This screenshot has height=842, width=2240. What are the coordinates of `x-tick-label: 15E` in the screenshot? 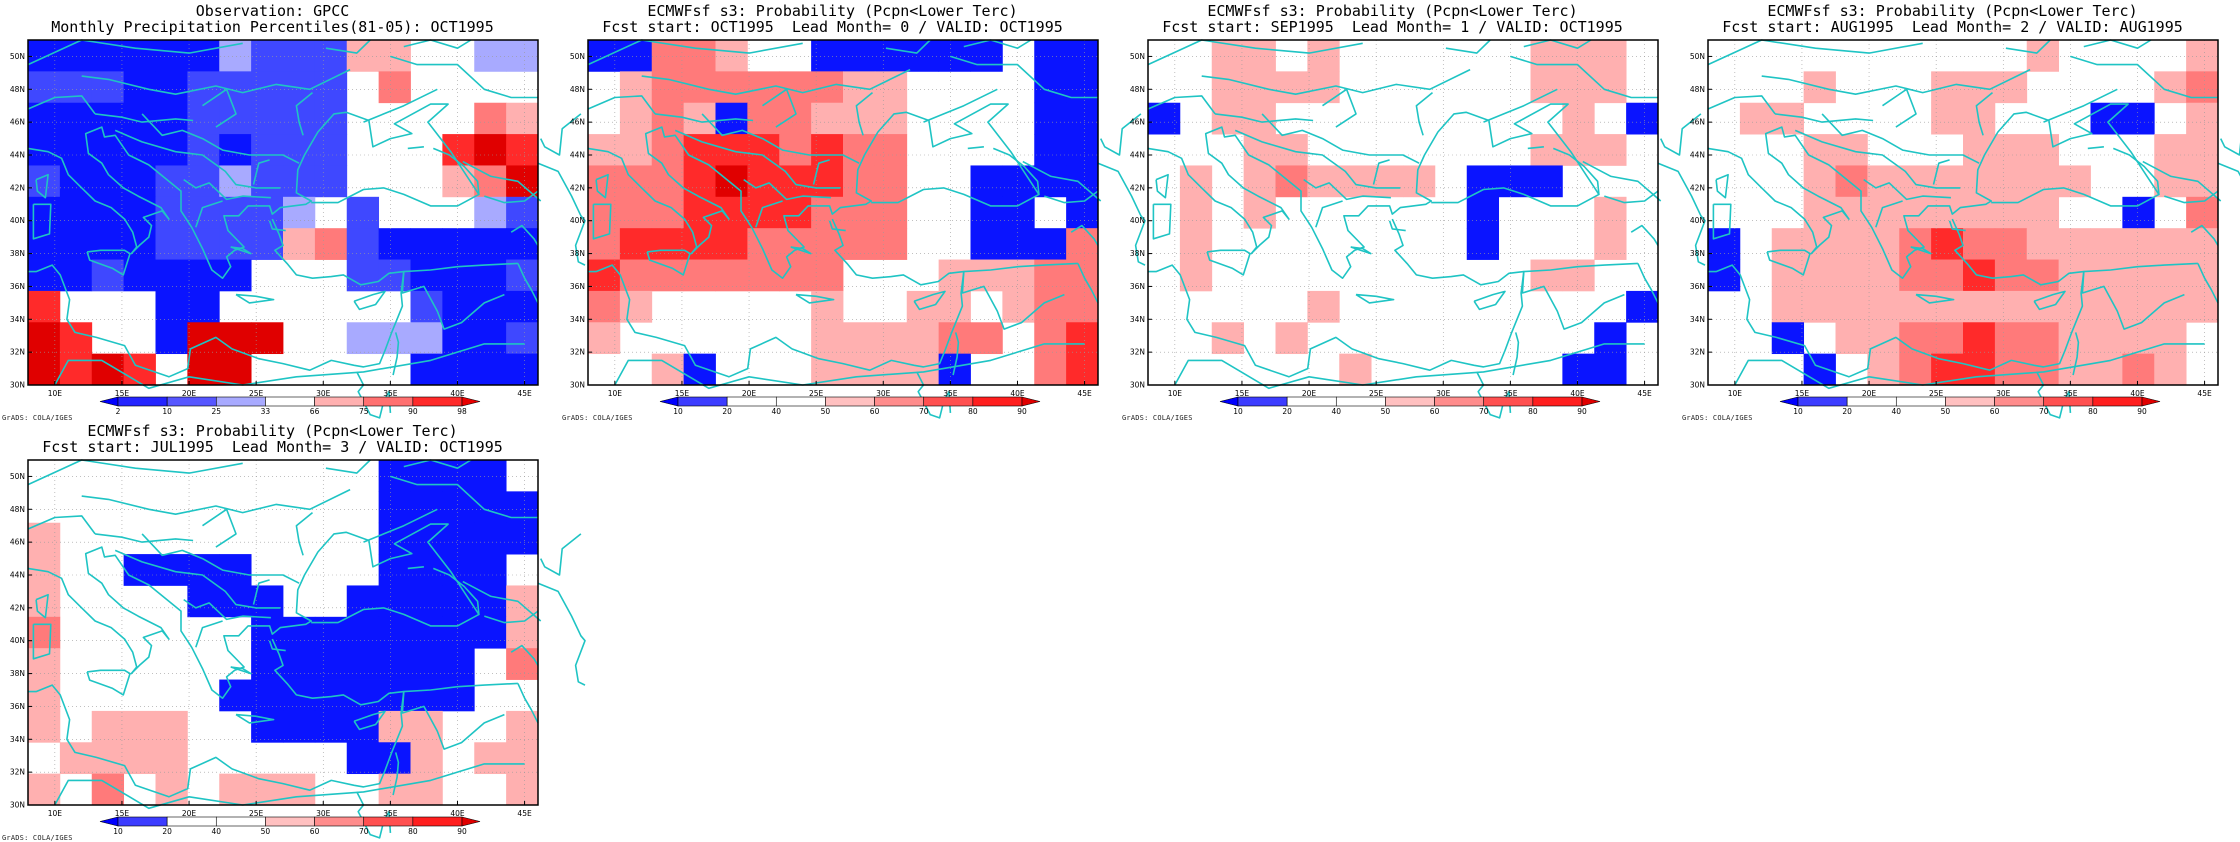 It's located at (1242, 393).